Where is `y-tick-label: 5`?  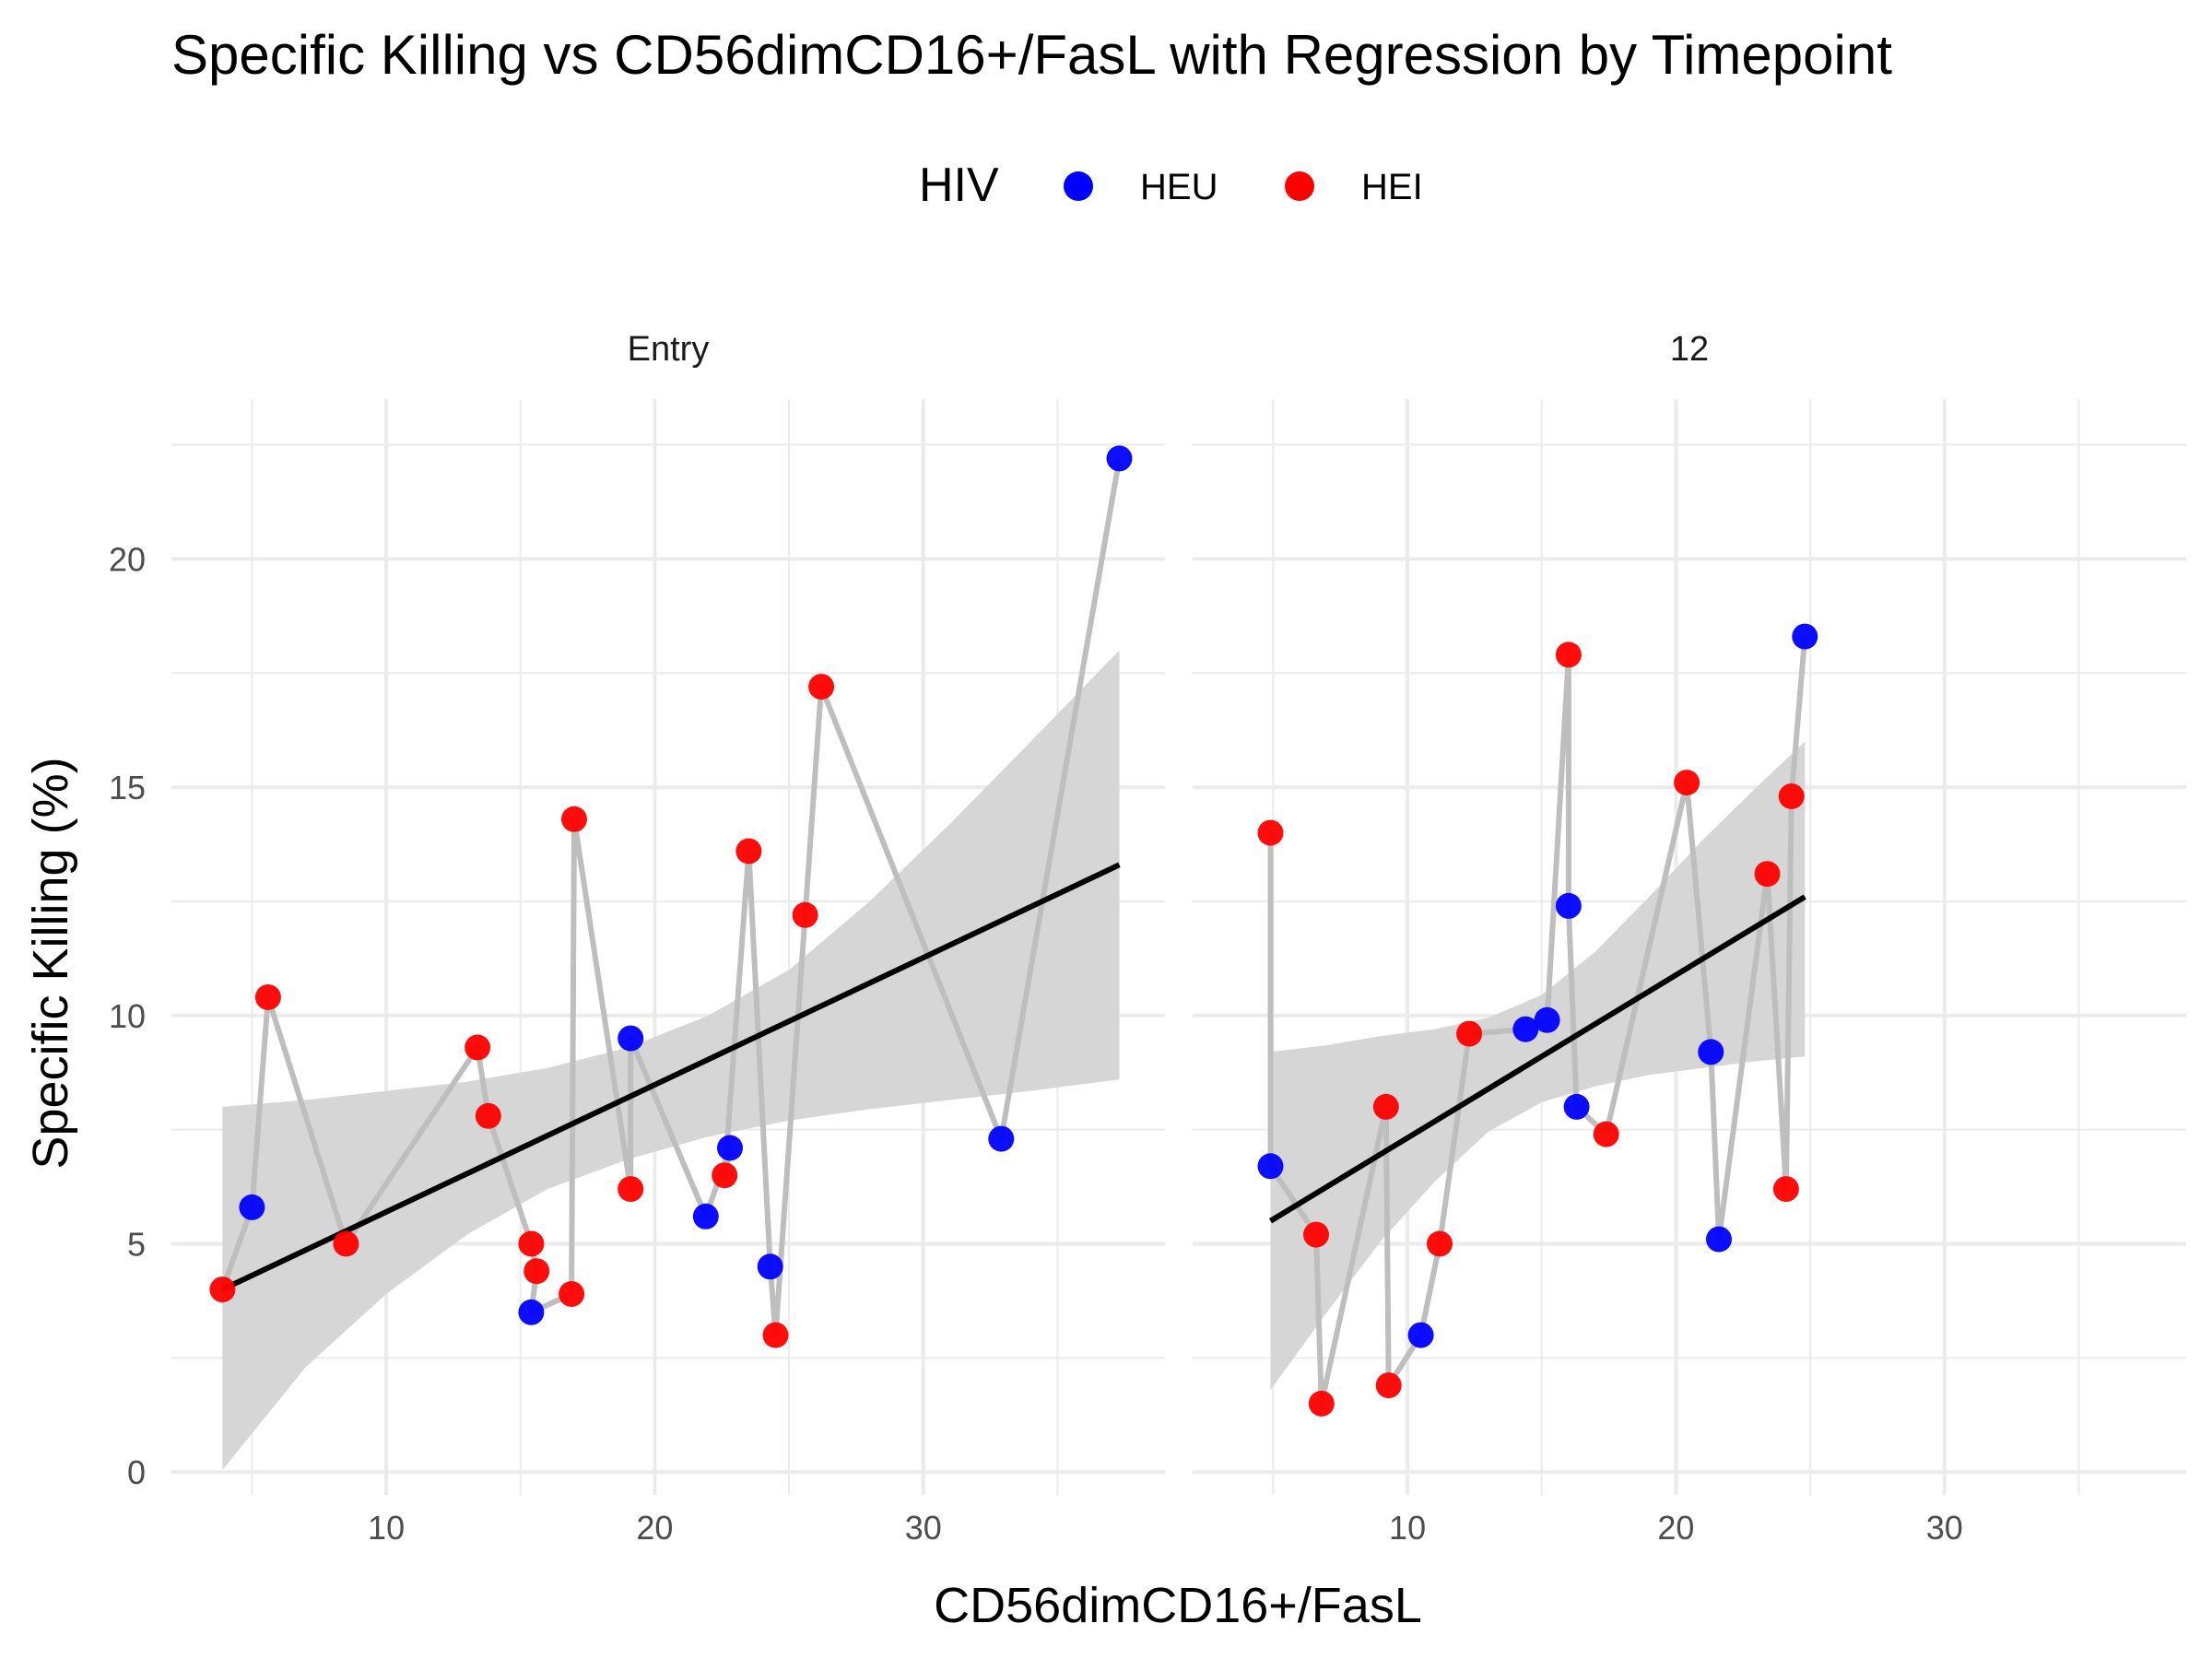
y-tick-label: 5 is located at coordinates (136, 1245).